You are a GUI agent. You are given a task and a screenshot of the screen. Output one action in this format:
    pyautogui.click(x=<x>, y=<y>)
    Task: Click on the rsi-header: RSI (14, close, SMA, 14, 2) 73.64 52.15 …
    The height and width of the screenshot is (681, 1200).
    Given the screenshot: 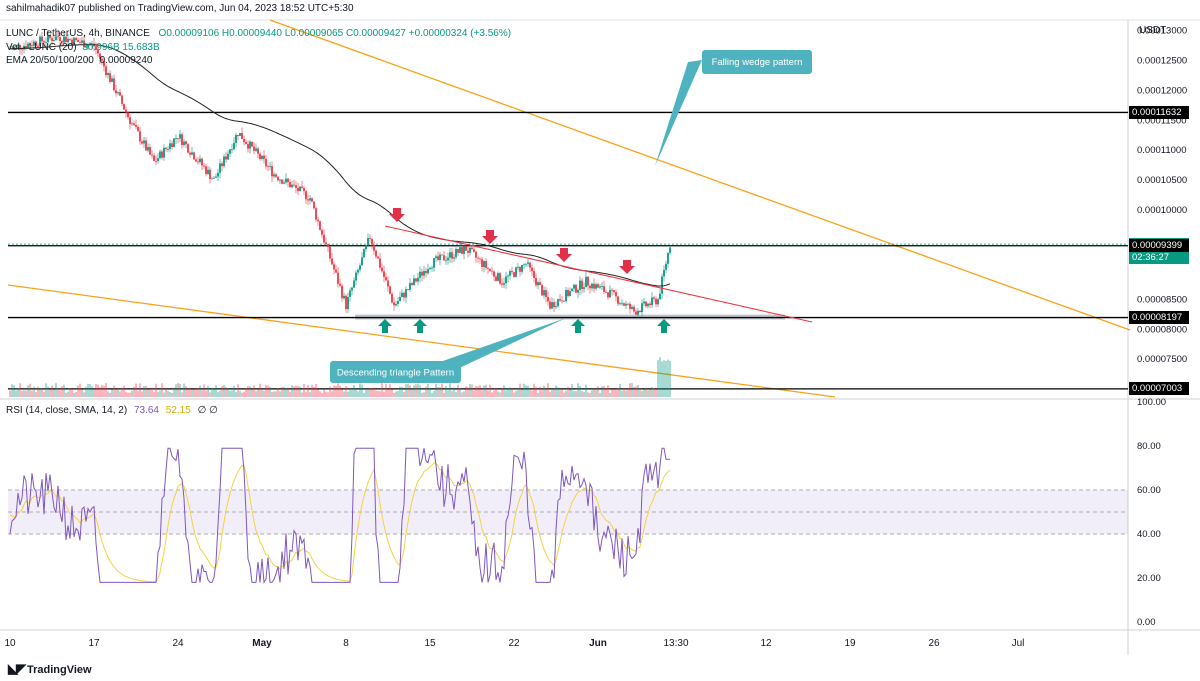 What is the action you would take?
    pyautogui.click(x=112, y=410)
    